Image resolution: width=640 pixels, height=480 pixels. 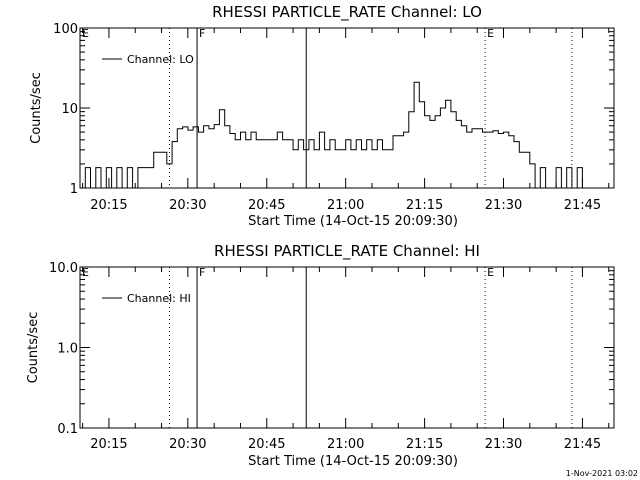 What do you see at coordinates (67, 349) in the screenshot?
I see `y-tick-label: 1.0` at bounding box center [67, 349].